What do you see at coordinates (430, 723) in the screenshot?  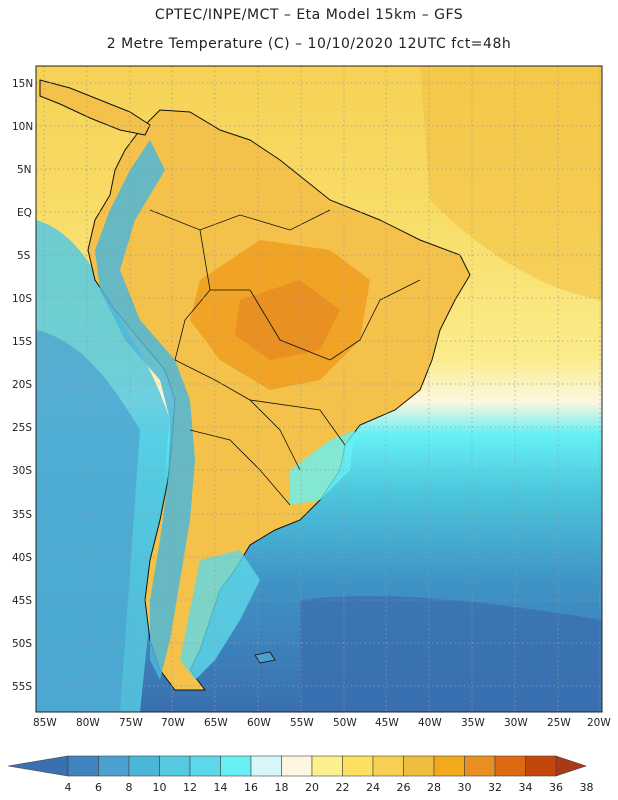 I see `lon-label: 40W` at bounding box center [430, 723].